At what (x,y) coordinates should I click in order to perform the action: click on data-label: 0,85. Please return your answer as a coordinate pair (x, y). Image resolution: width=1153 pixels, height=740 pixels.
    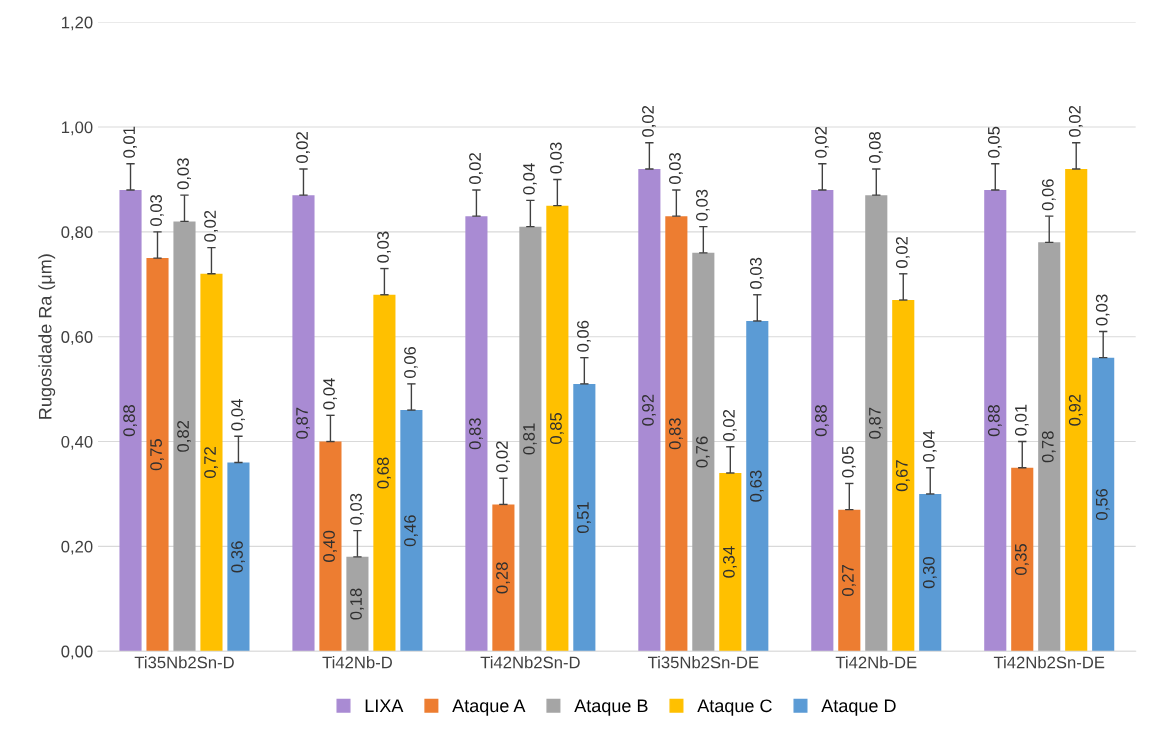
    Looking at the image, I should click on (557, 428).